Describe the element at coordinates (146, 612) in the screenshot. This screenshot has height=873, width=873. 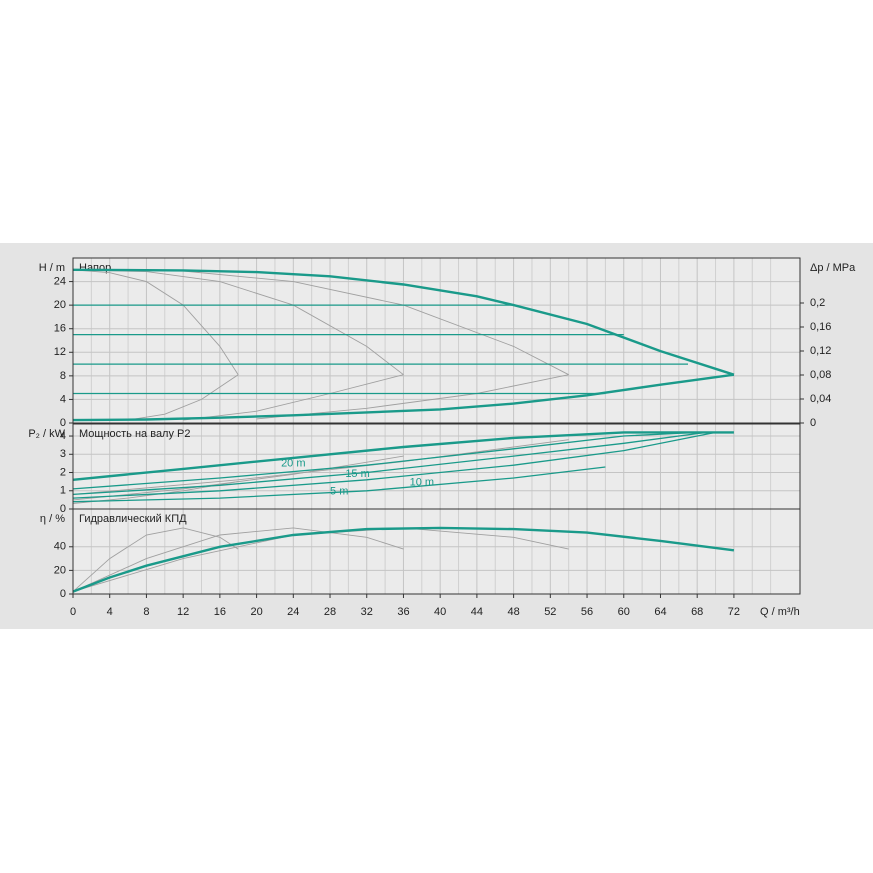
I see `x-tick-label: 8` at that location.